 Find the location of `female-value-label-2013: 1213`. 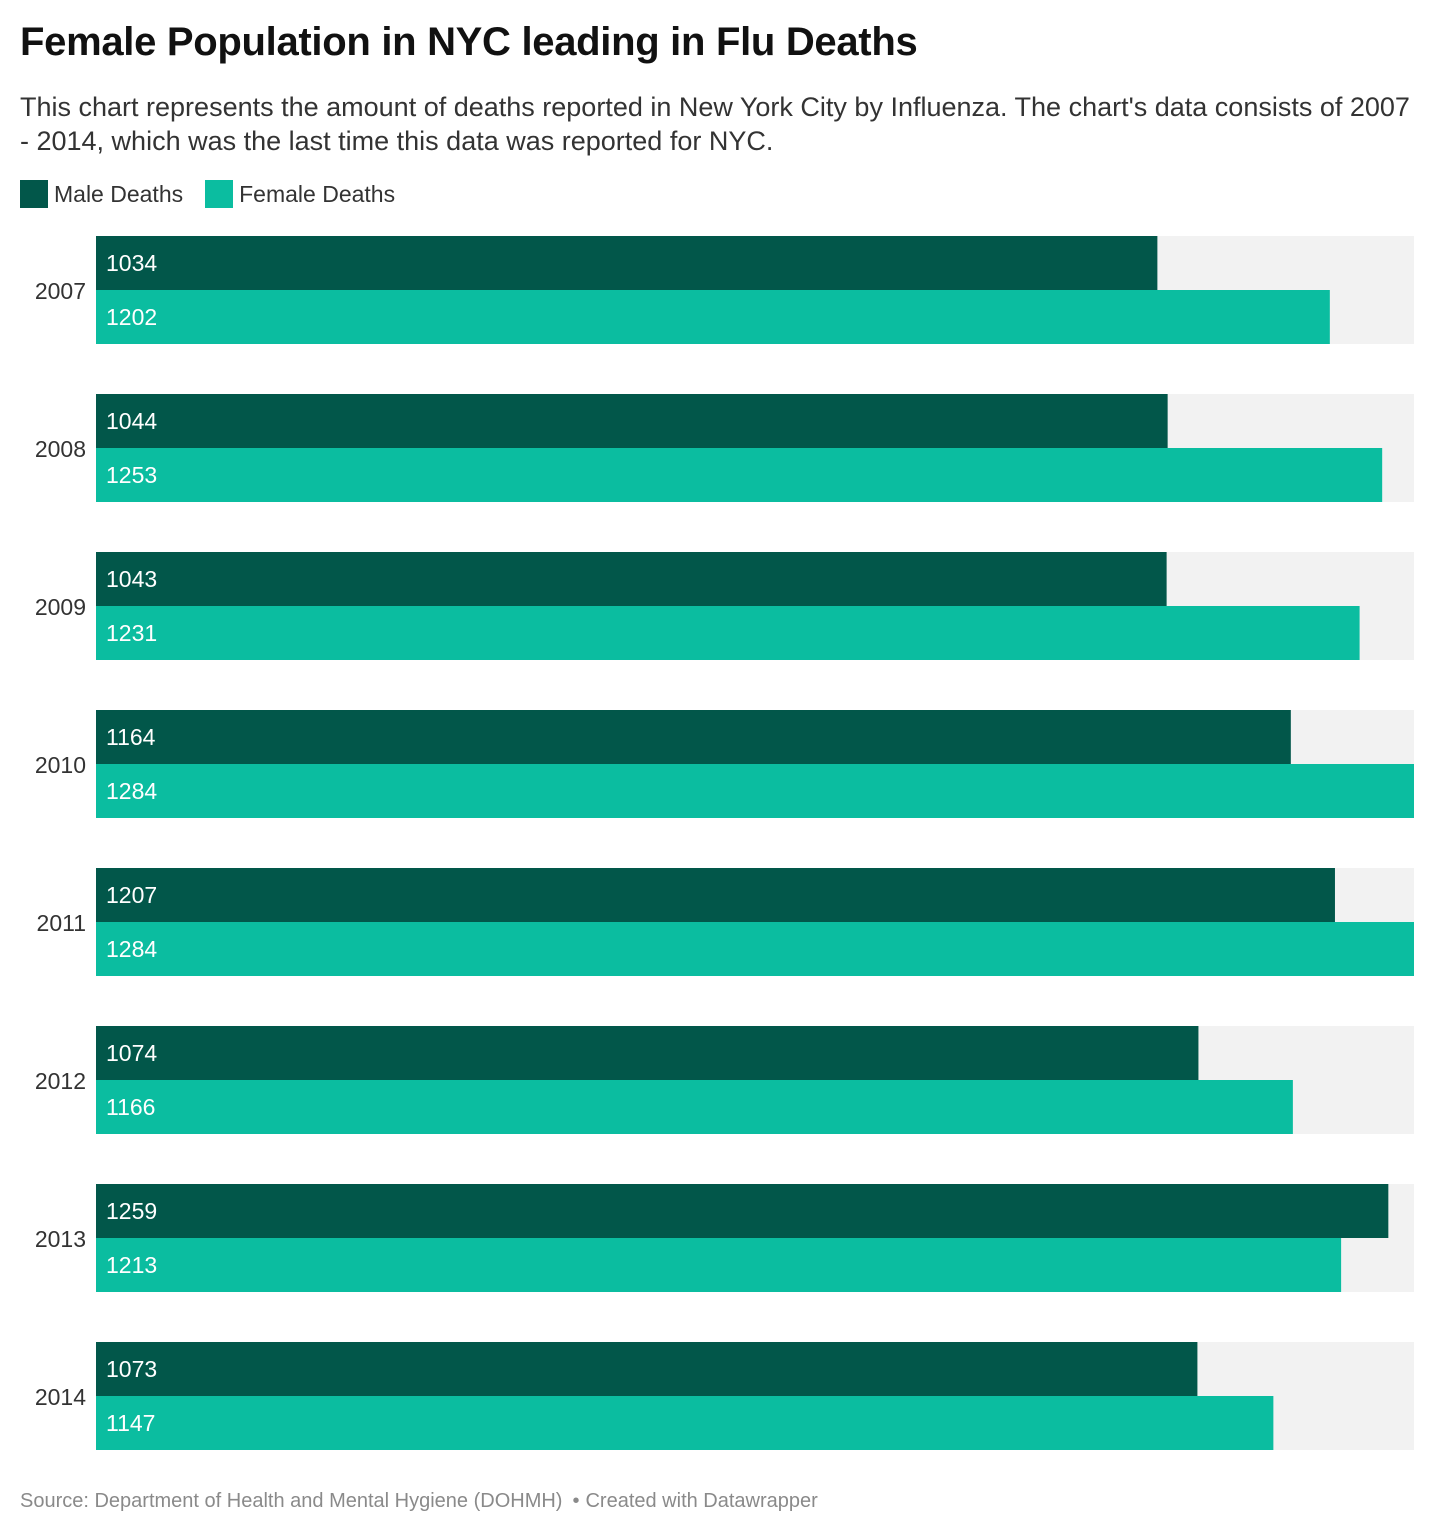

female-value-label-2013: 1213 is located at coordinates (131, 1265).